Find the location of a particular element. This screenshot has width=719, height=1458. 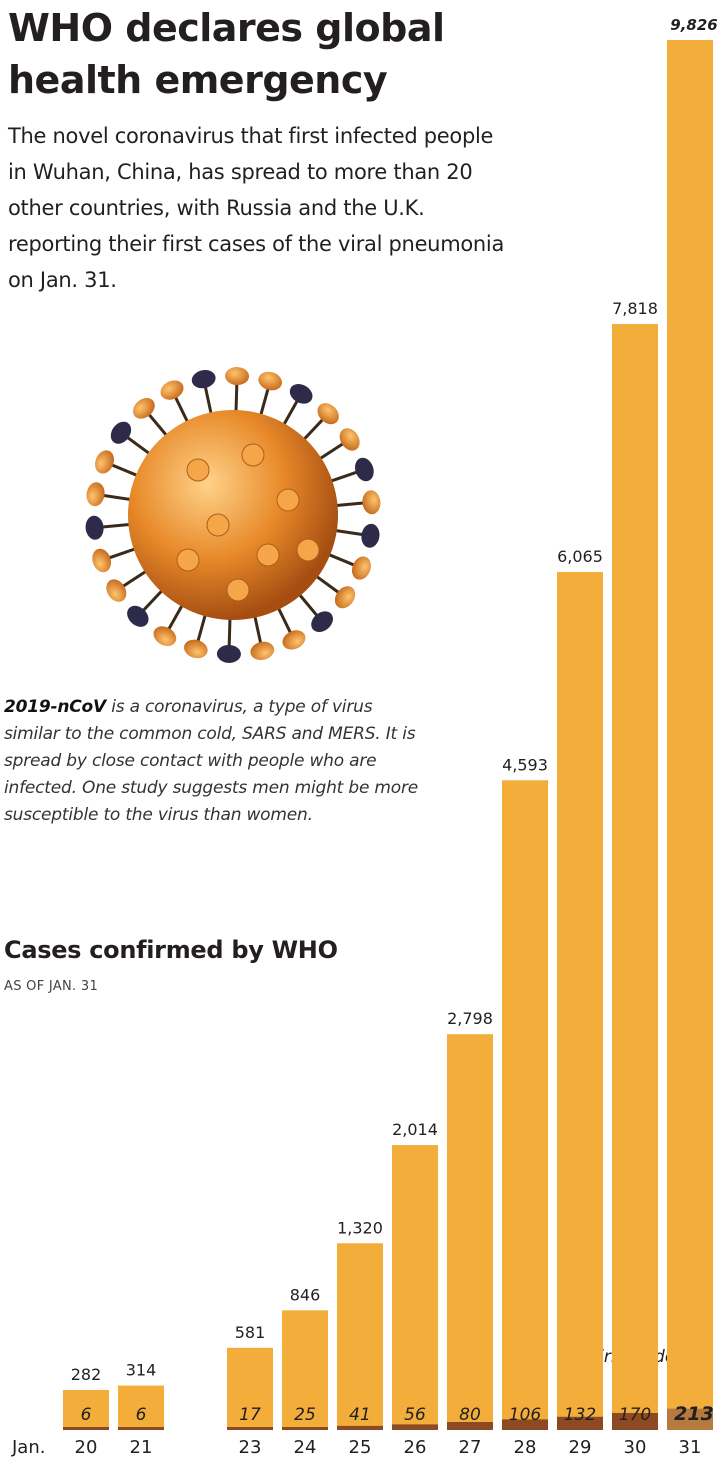

x-axis-prefix: Jan. is located at coordinates (28, 1447).